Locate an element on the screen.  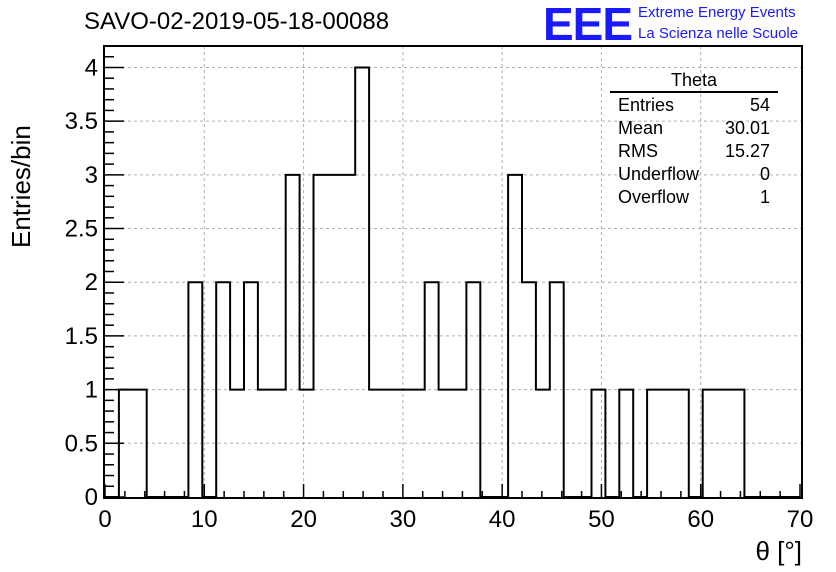
x-tick-label: 50 is located at coordinates (601, 519).